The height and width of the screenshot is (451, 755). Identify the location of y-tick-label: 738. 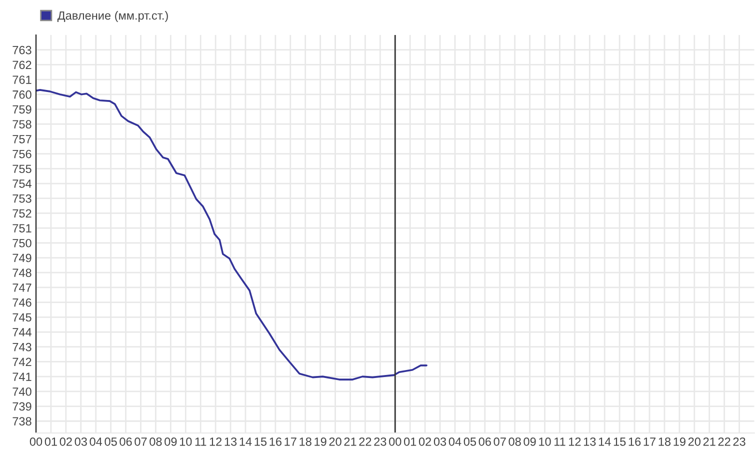
(22, 421).